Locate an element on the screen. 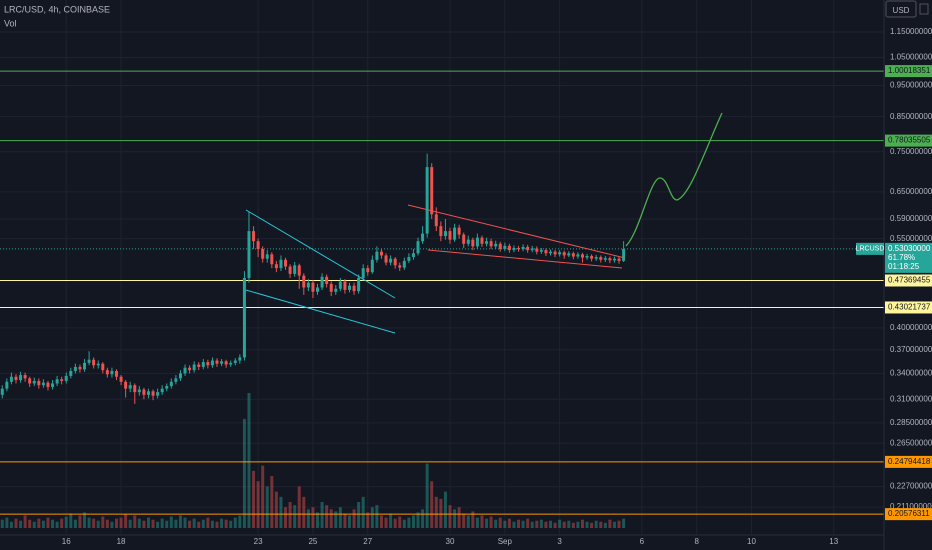  x-tick-label: 3 is located at coordinates (559, 541).